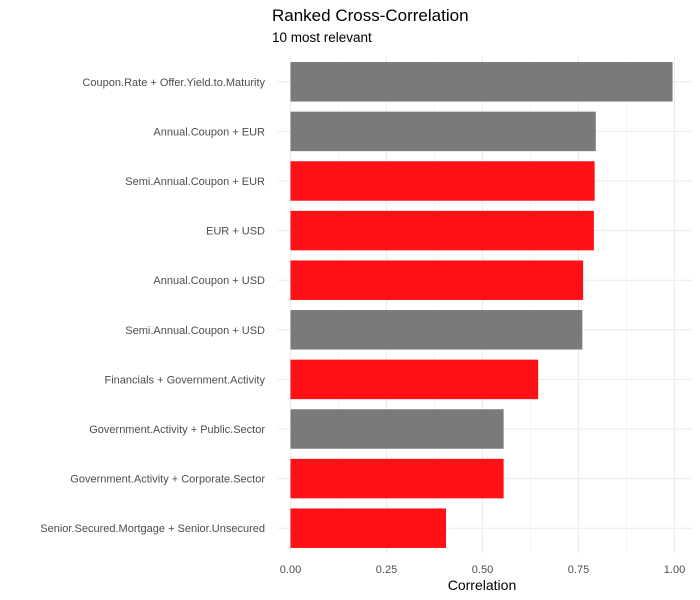 This screenshot has width=700, height=600. What do you see at coordinates (370, 15) in the screenshot?
I see `chart-title: Ranked Cross-Correlation` at bounding box center [370, 15].